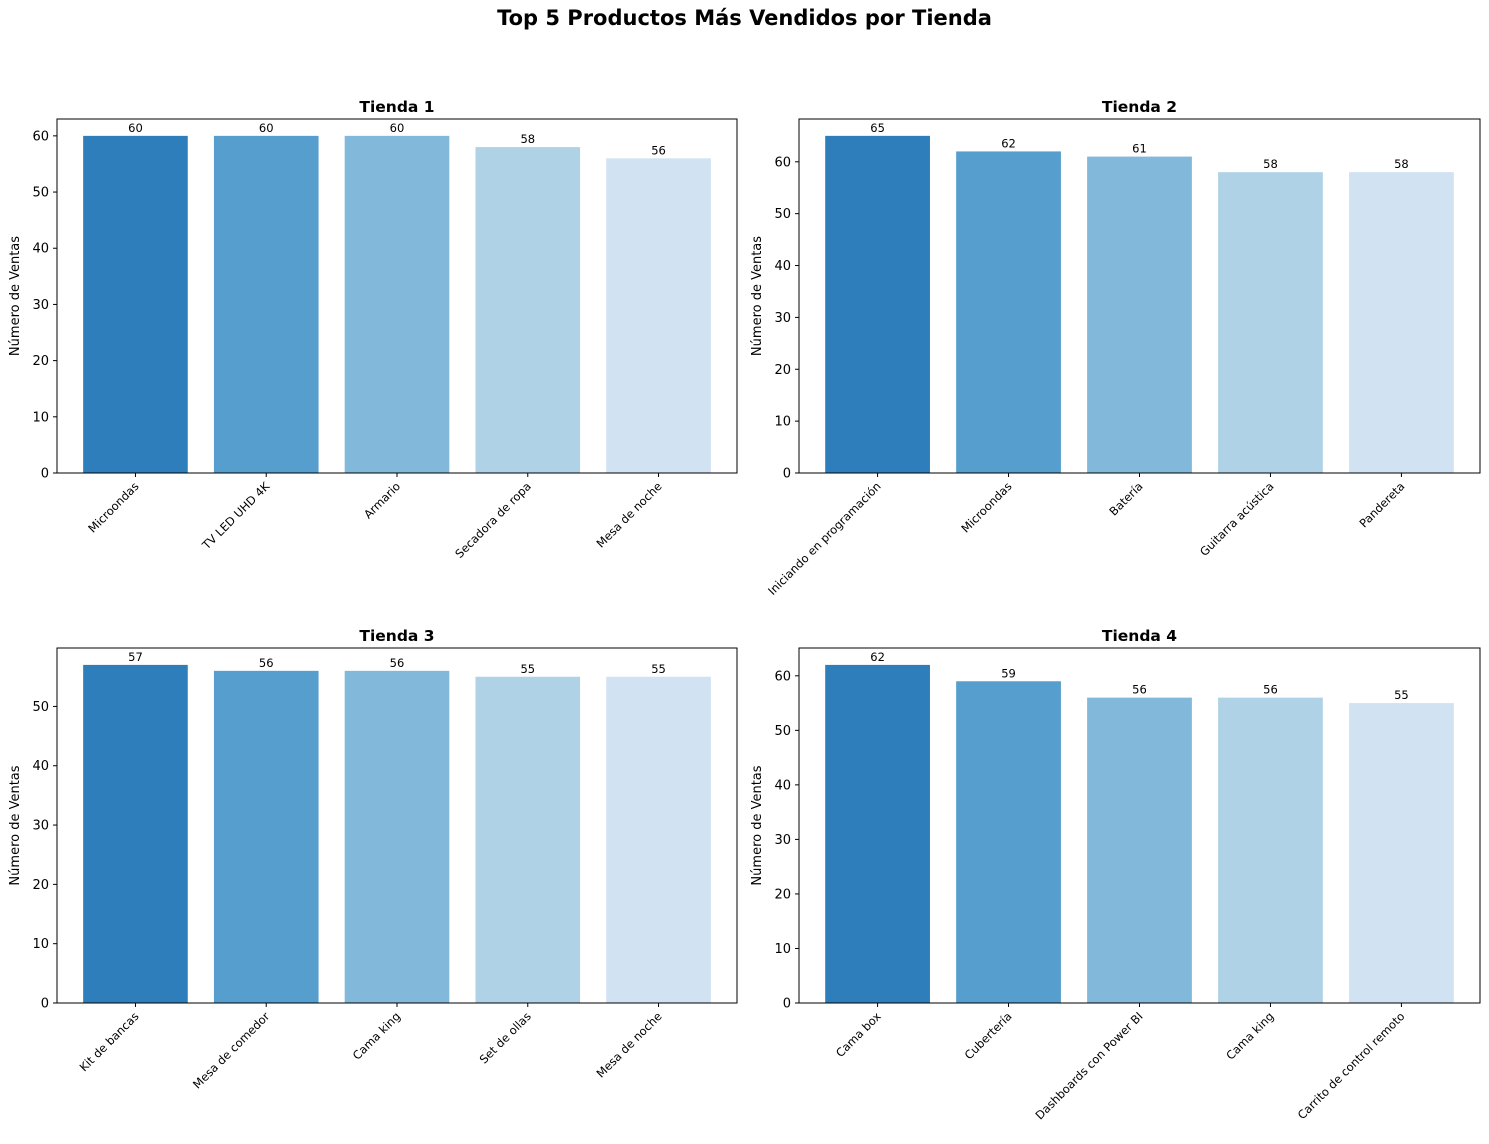  I want to click on x-tick-label: Cama box, so click(858, 1034).